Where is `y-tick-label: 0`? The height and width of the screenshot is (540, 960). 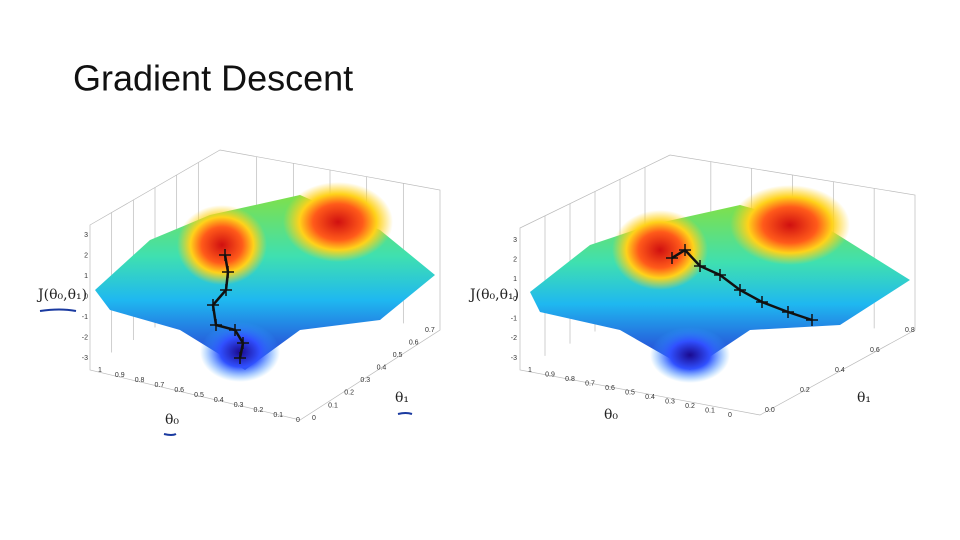
y-tick-label: 0 is located at coordinates (314, 418).